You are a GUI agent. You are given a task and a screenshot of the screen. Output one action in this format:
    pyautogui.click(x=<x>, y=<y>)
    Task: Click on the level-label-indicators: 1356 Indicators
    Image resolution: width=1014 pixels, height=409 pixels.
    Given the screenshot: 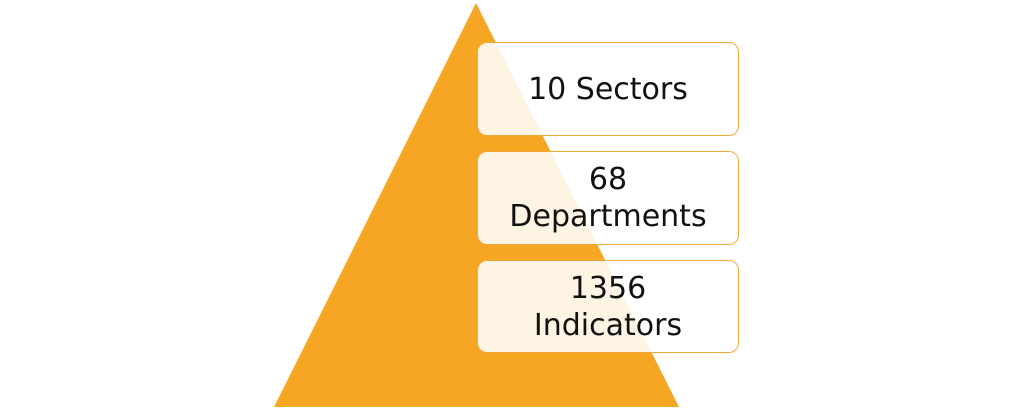 What is the action you would take?
    pyautogui.click(x=608, y=306)
    